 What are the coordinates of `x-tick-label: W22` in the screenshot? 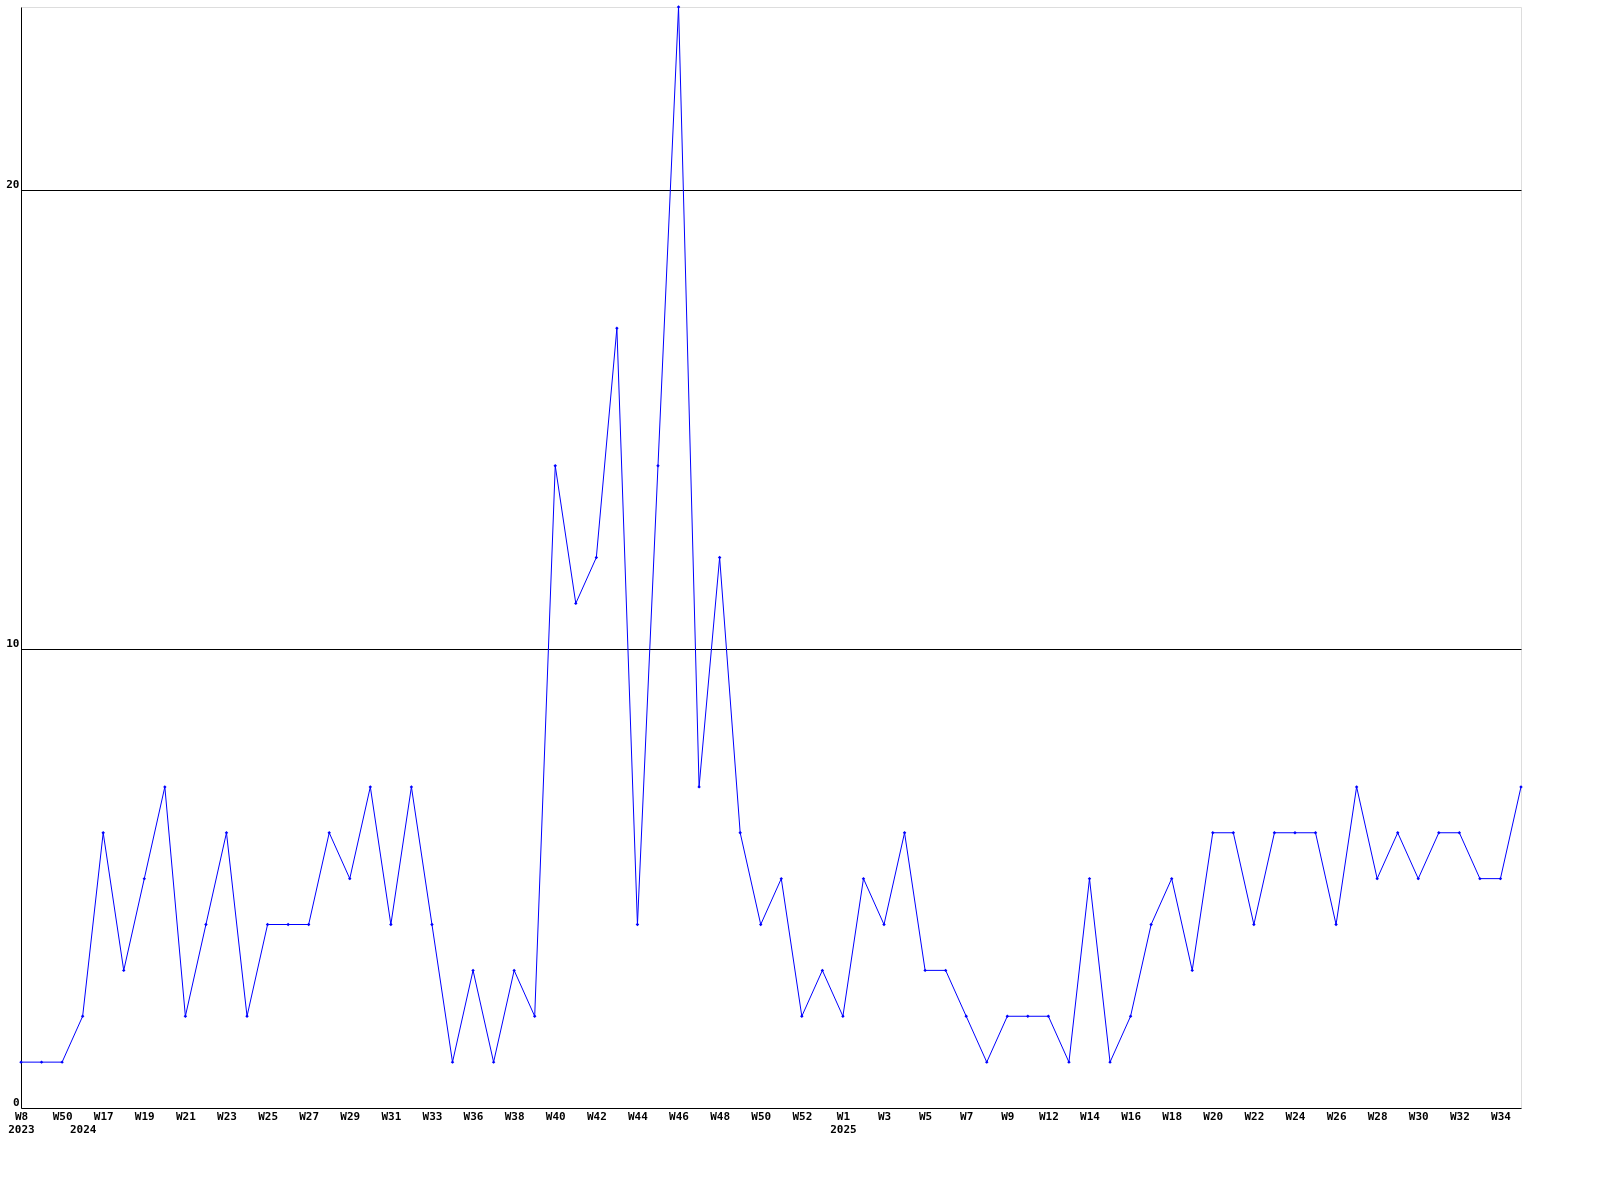 It's located at (1254, 1116).